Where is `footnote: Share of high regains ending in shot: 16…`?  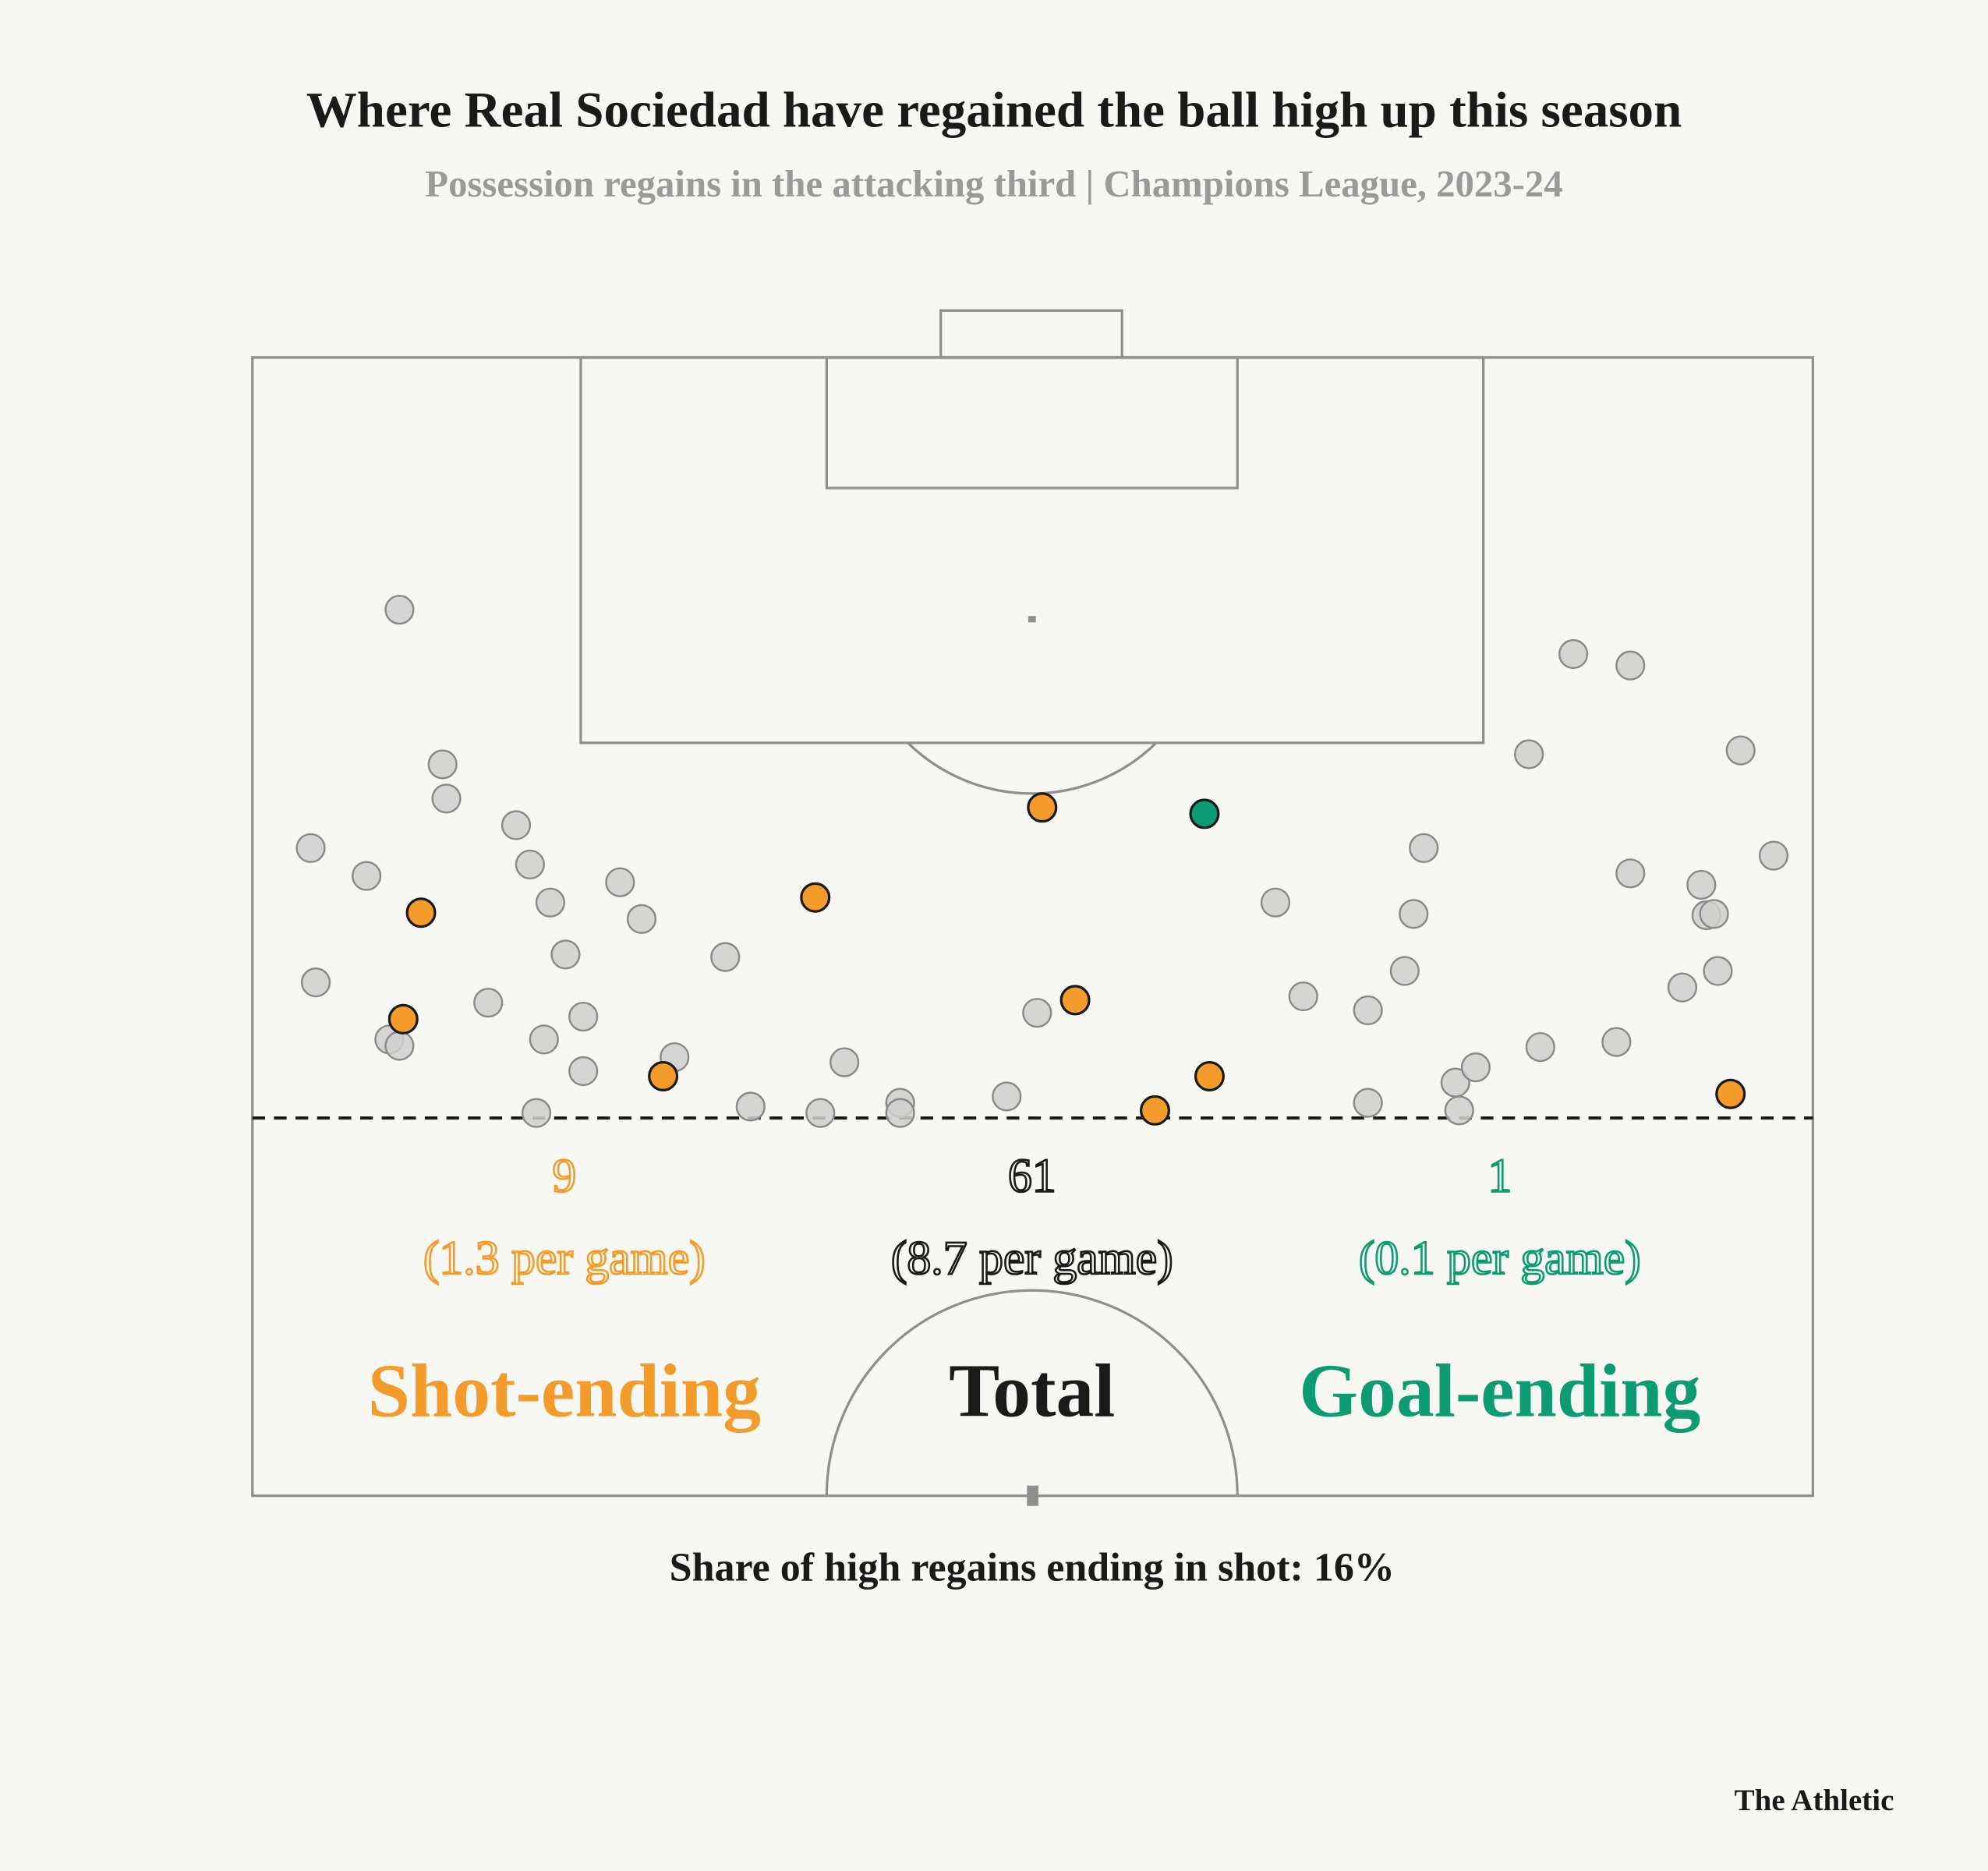 footnote: Share of high regains ending in shot: 16… is located at coordinates (1032, 1568).